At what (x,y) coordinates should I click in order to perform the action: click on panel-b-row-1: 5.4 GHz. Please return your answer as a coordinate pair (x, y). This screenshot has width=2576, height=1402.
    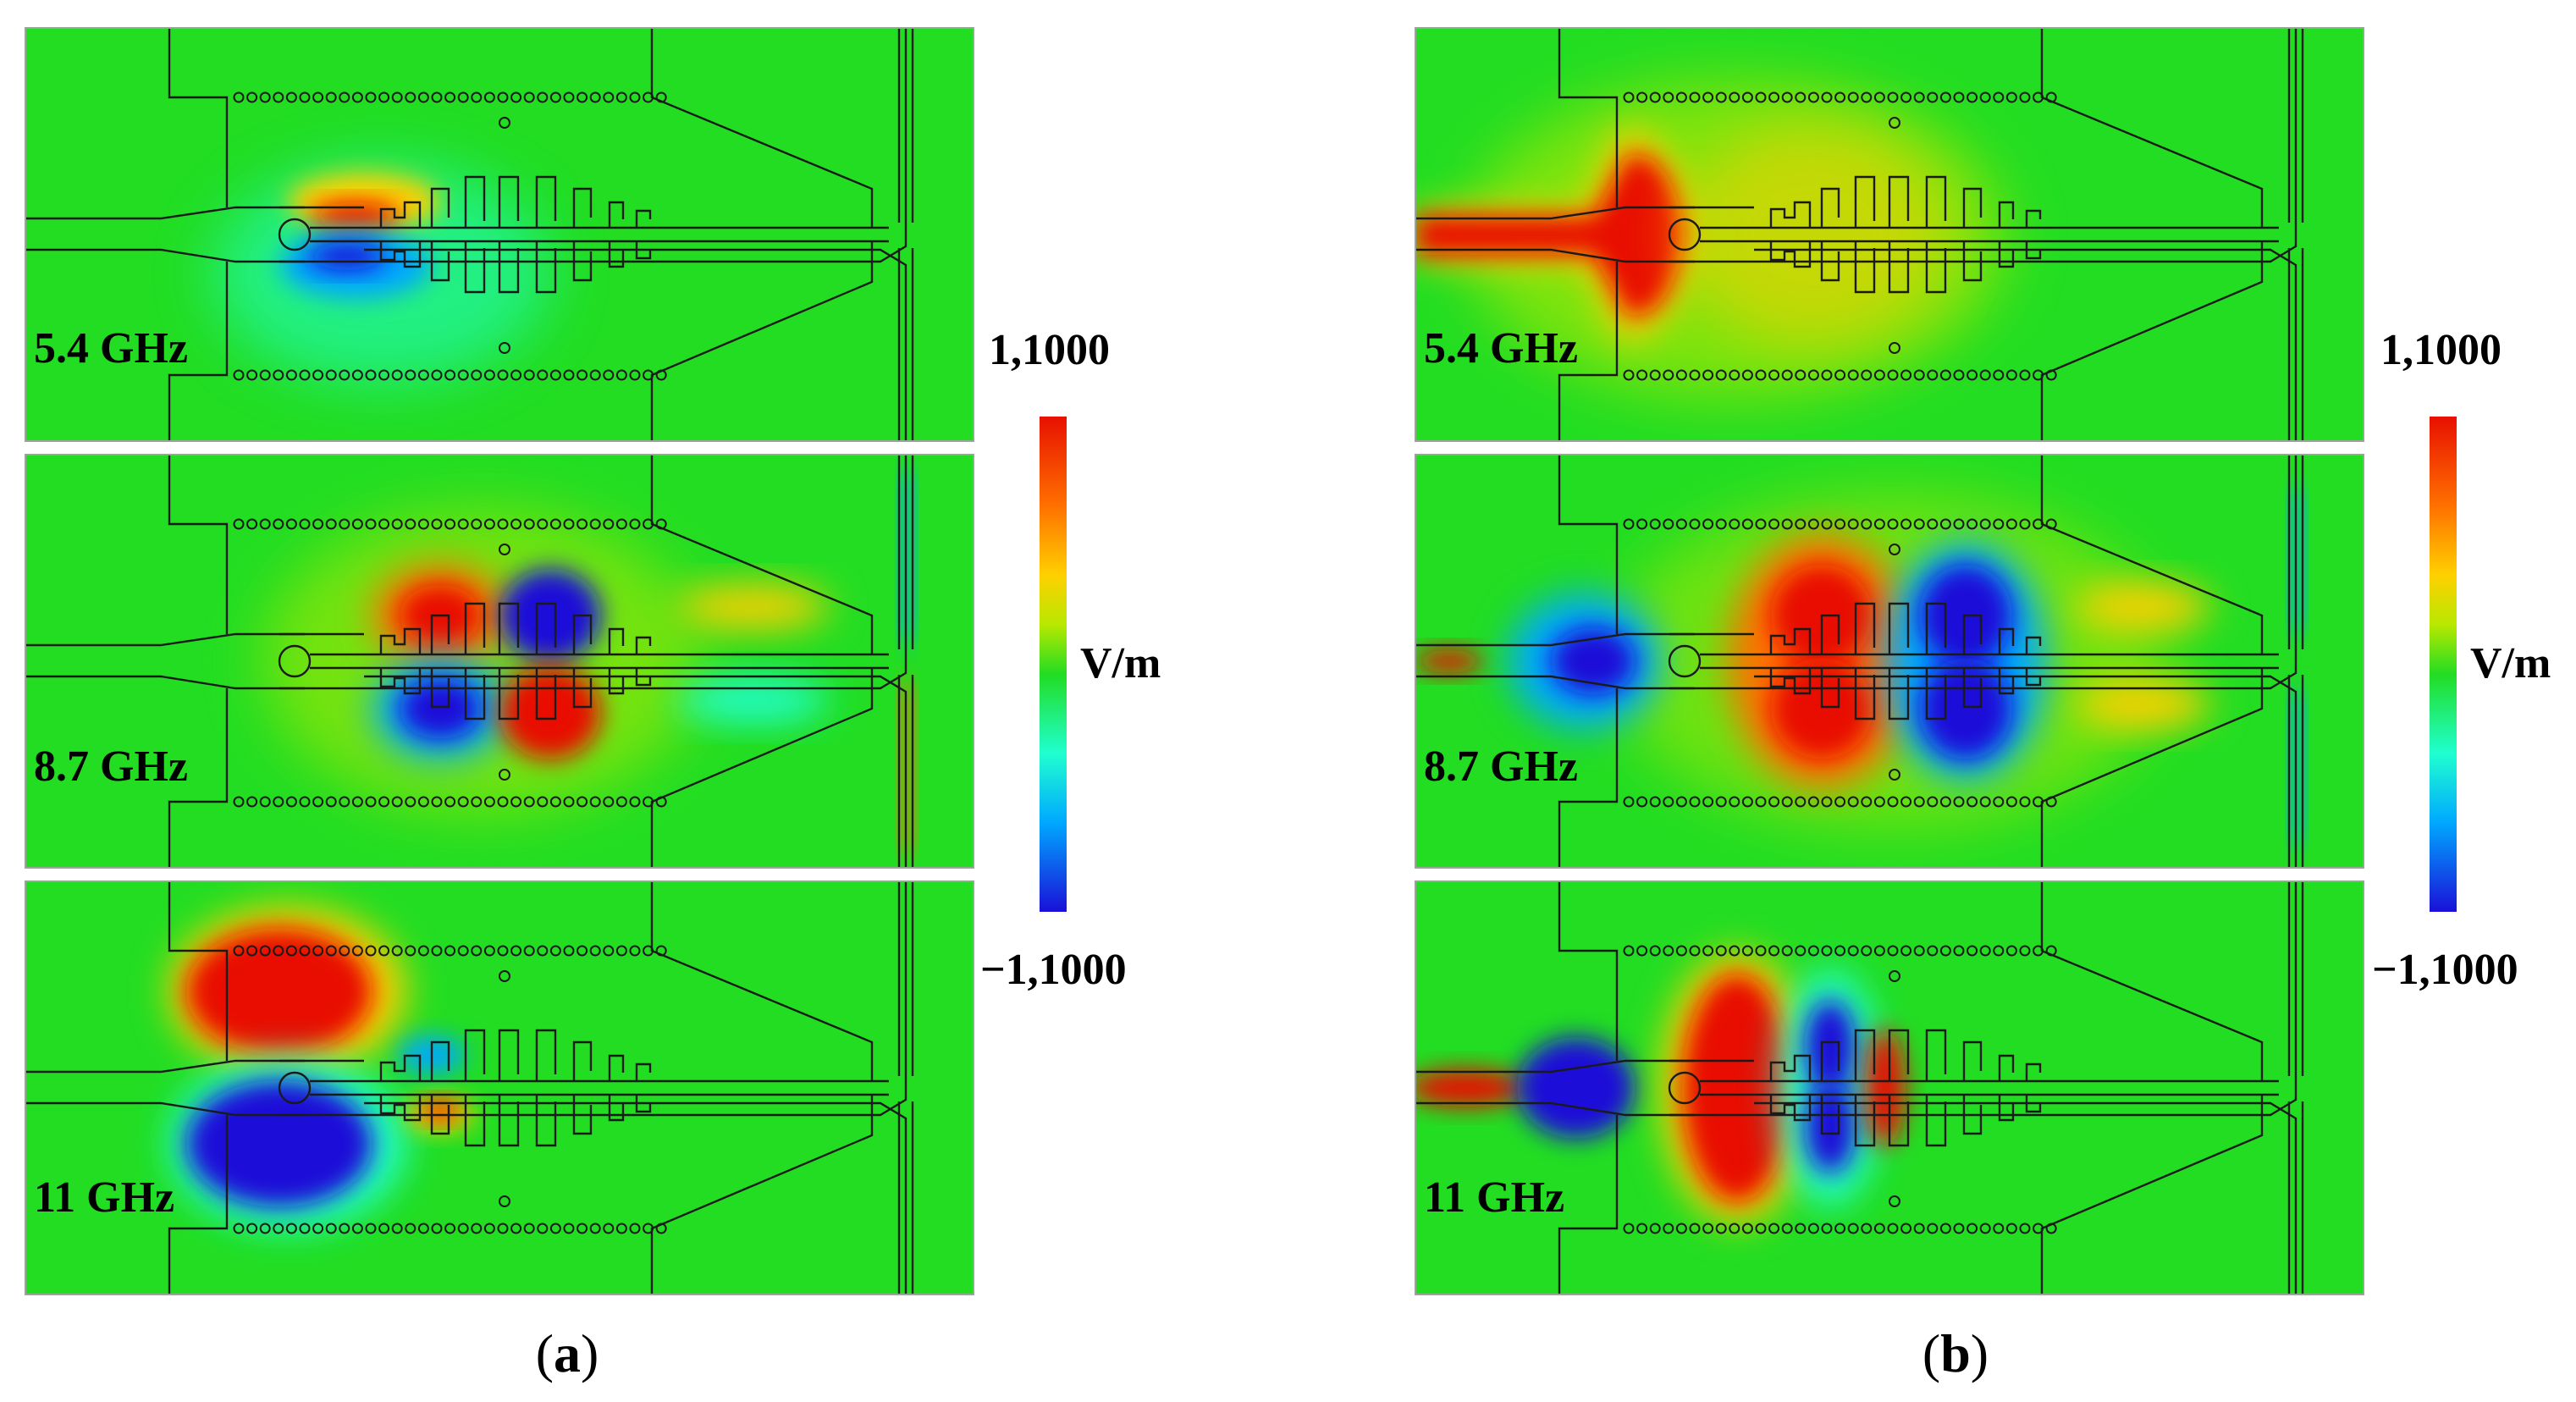
    Looking at the image, I should click on (1890, 234).